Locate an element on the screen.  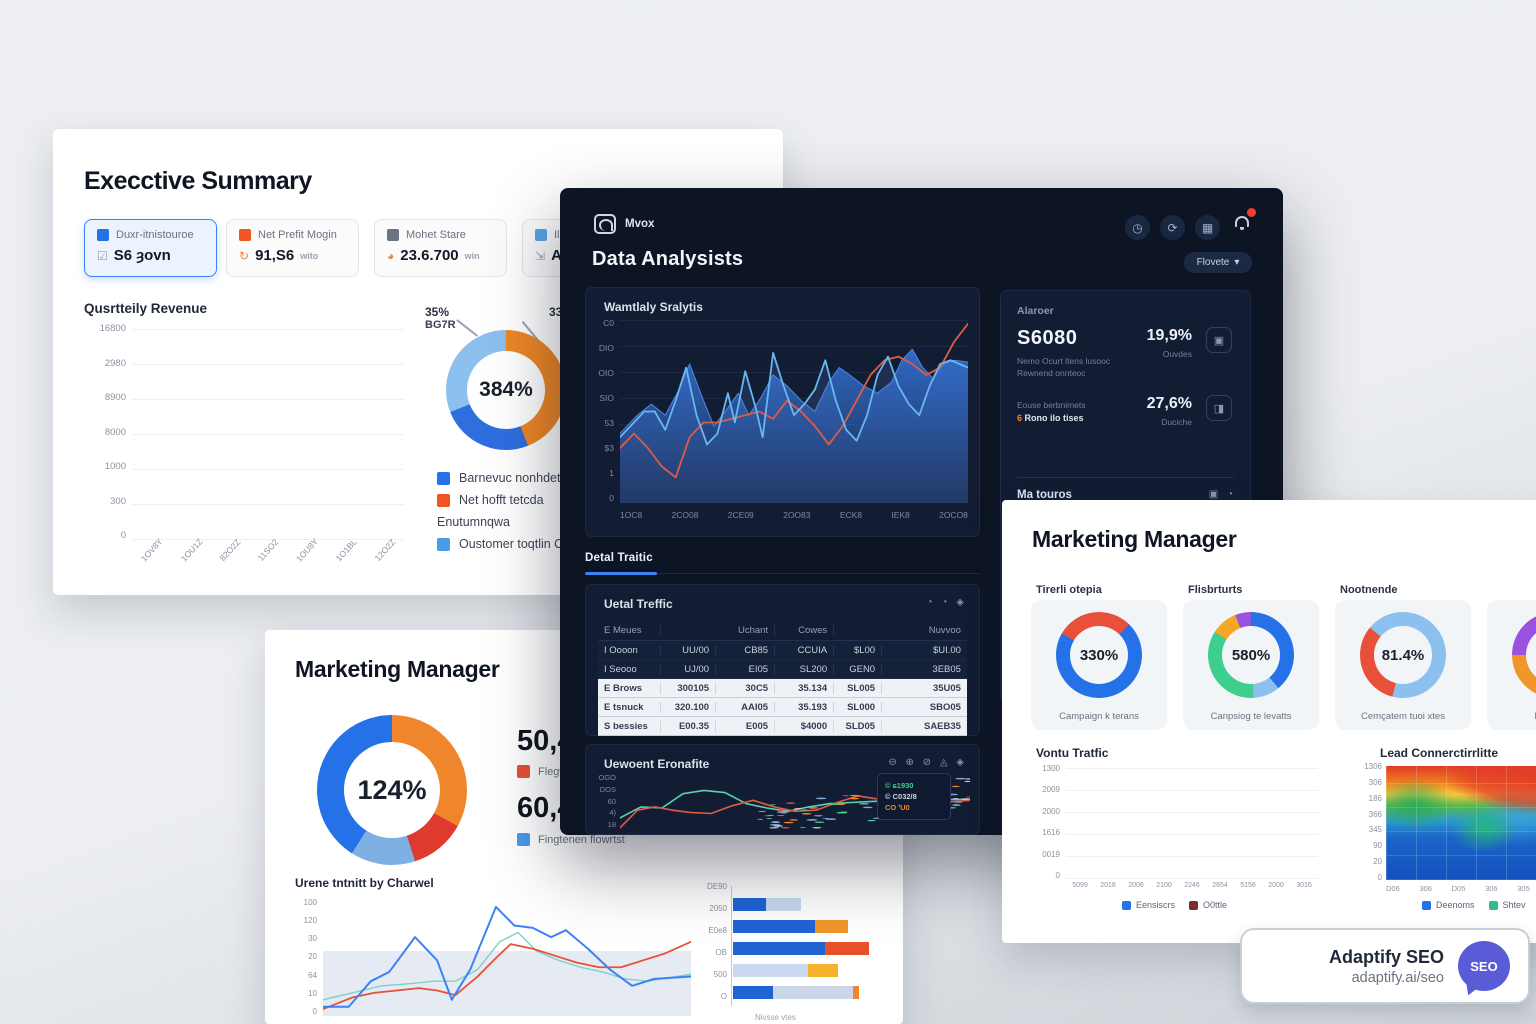
axis-label: 2OCO8 is located at coordinates (953, 515).